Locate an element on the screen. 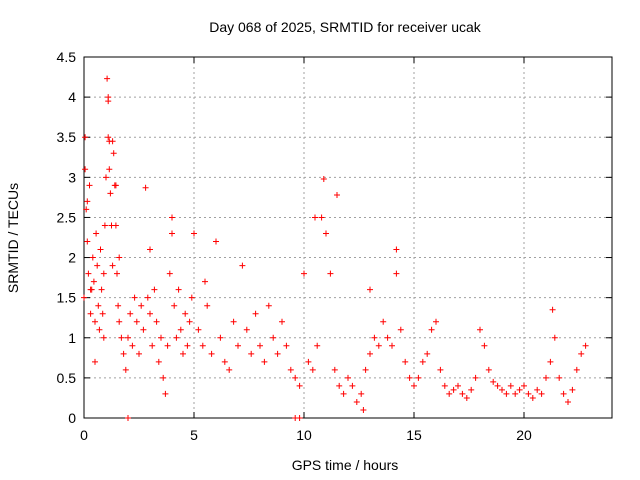 This screenshot has height=480, width=640. x-tick-label: 5 is located at coordinates (194, 435).